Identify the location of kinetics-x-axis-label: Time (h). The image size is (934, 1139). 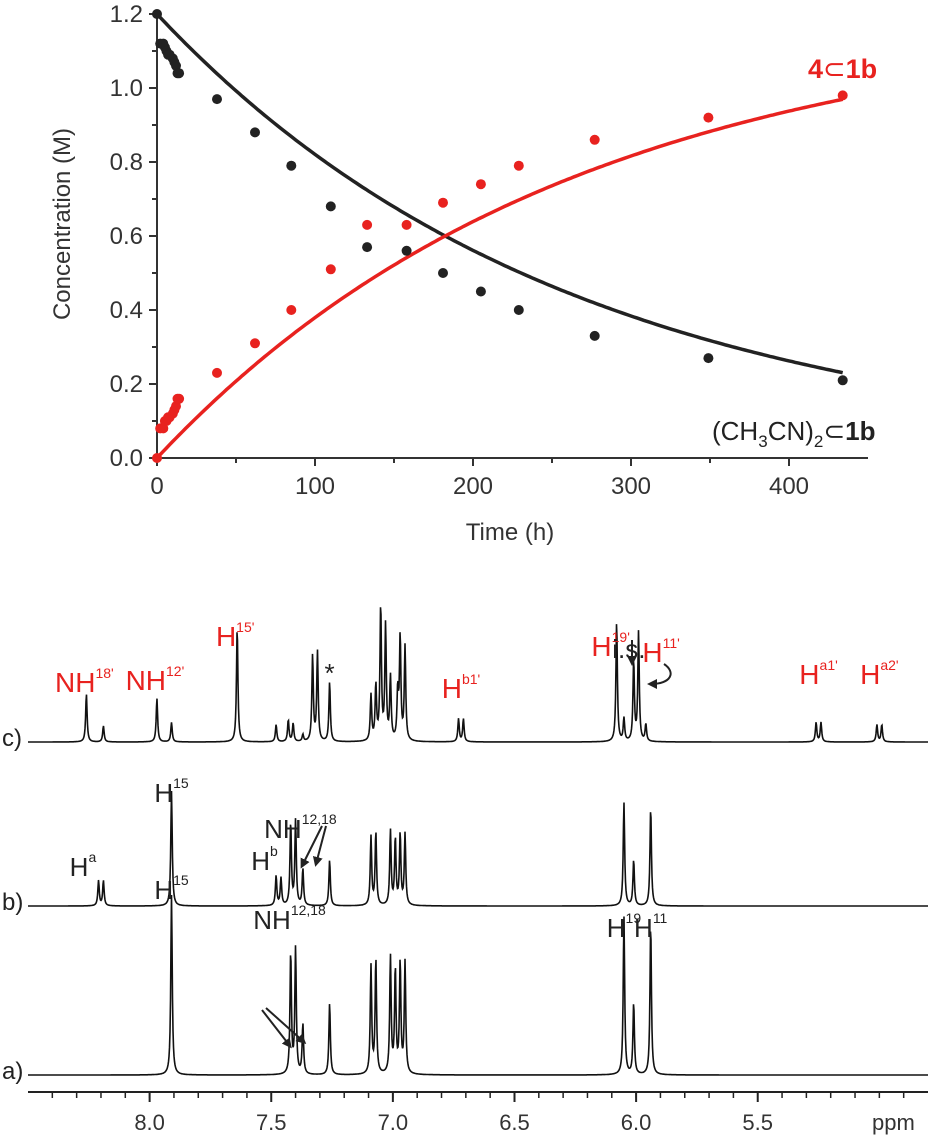
(510, 532).